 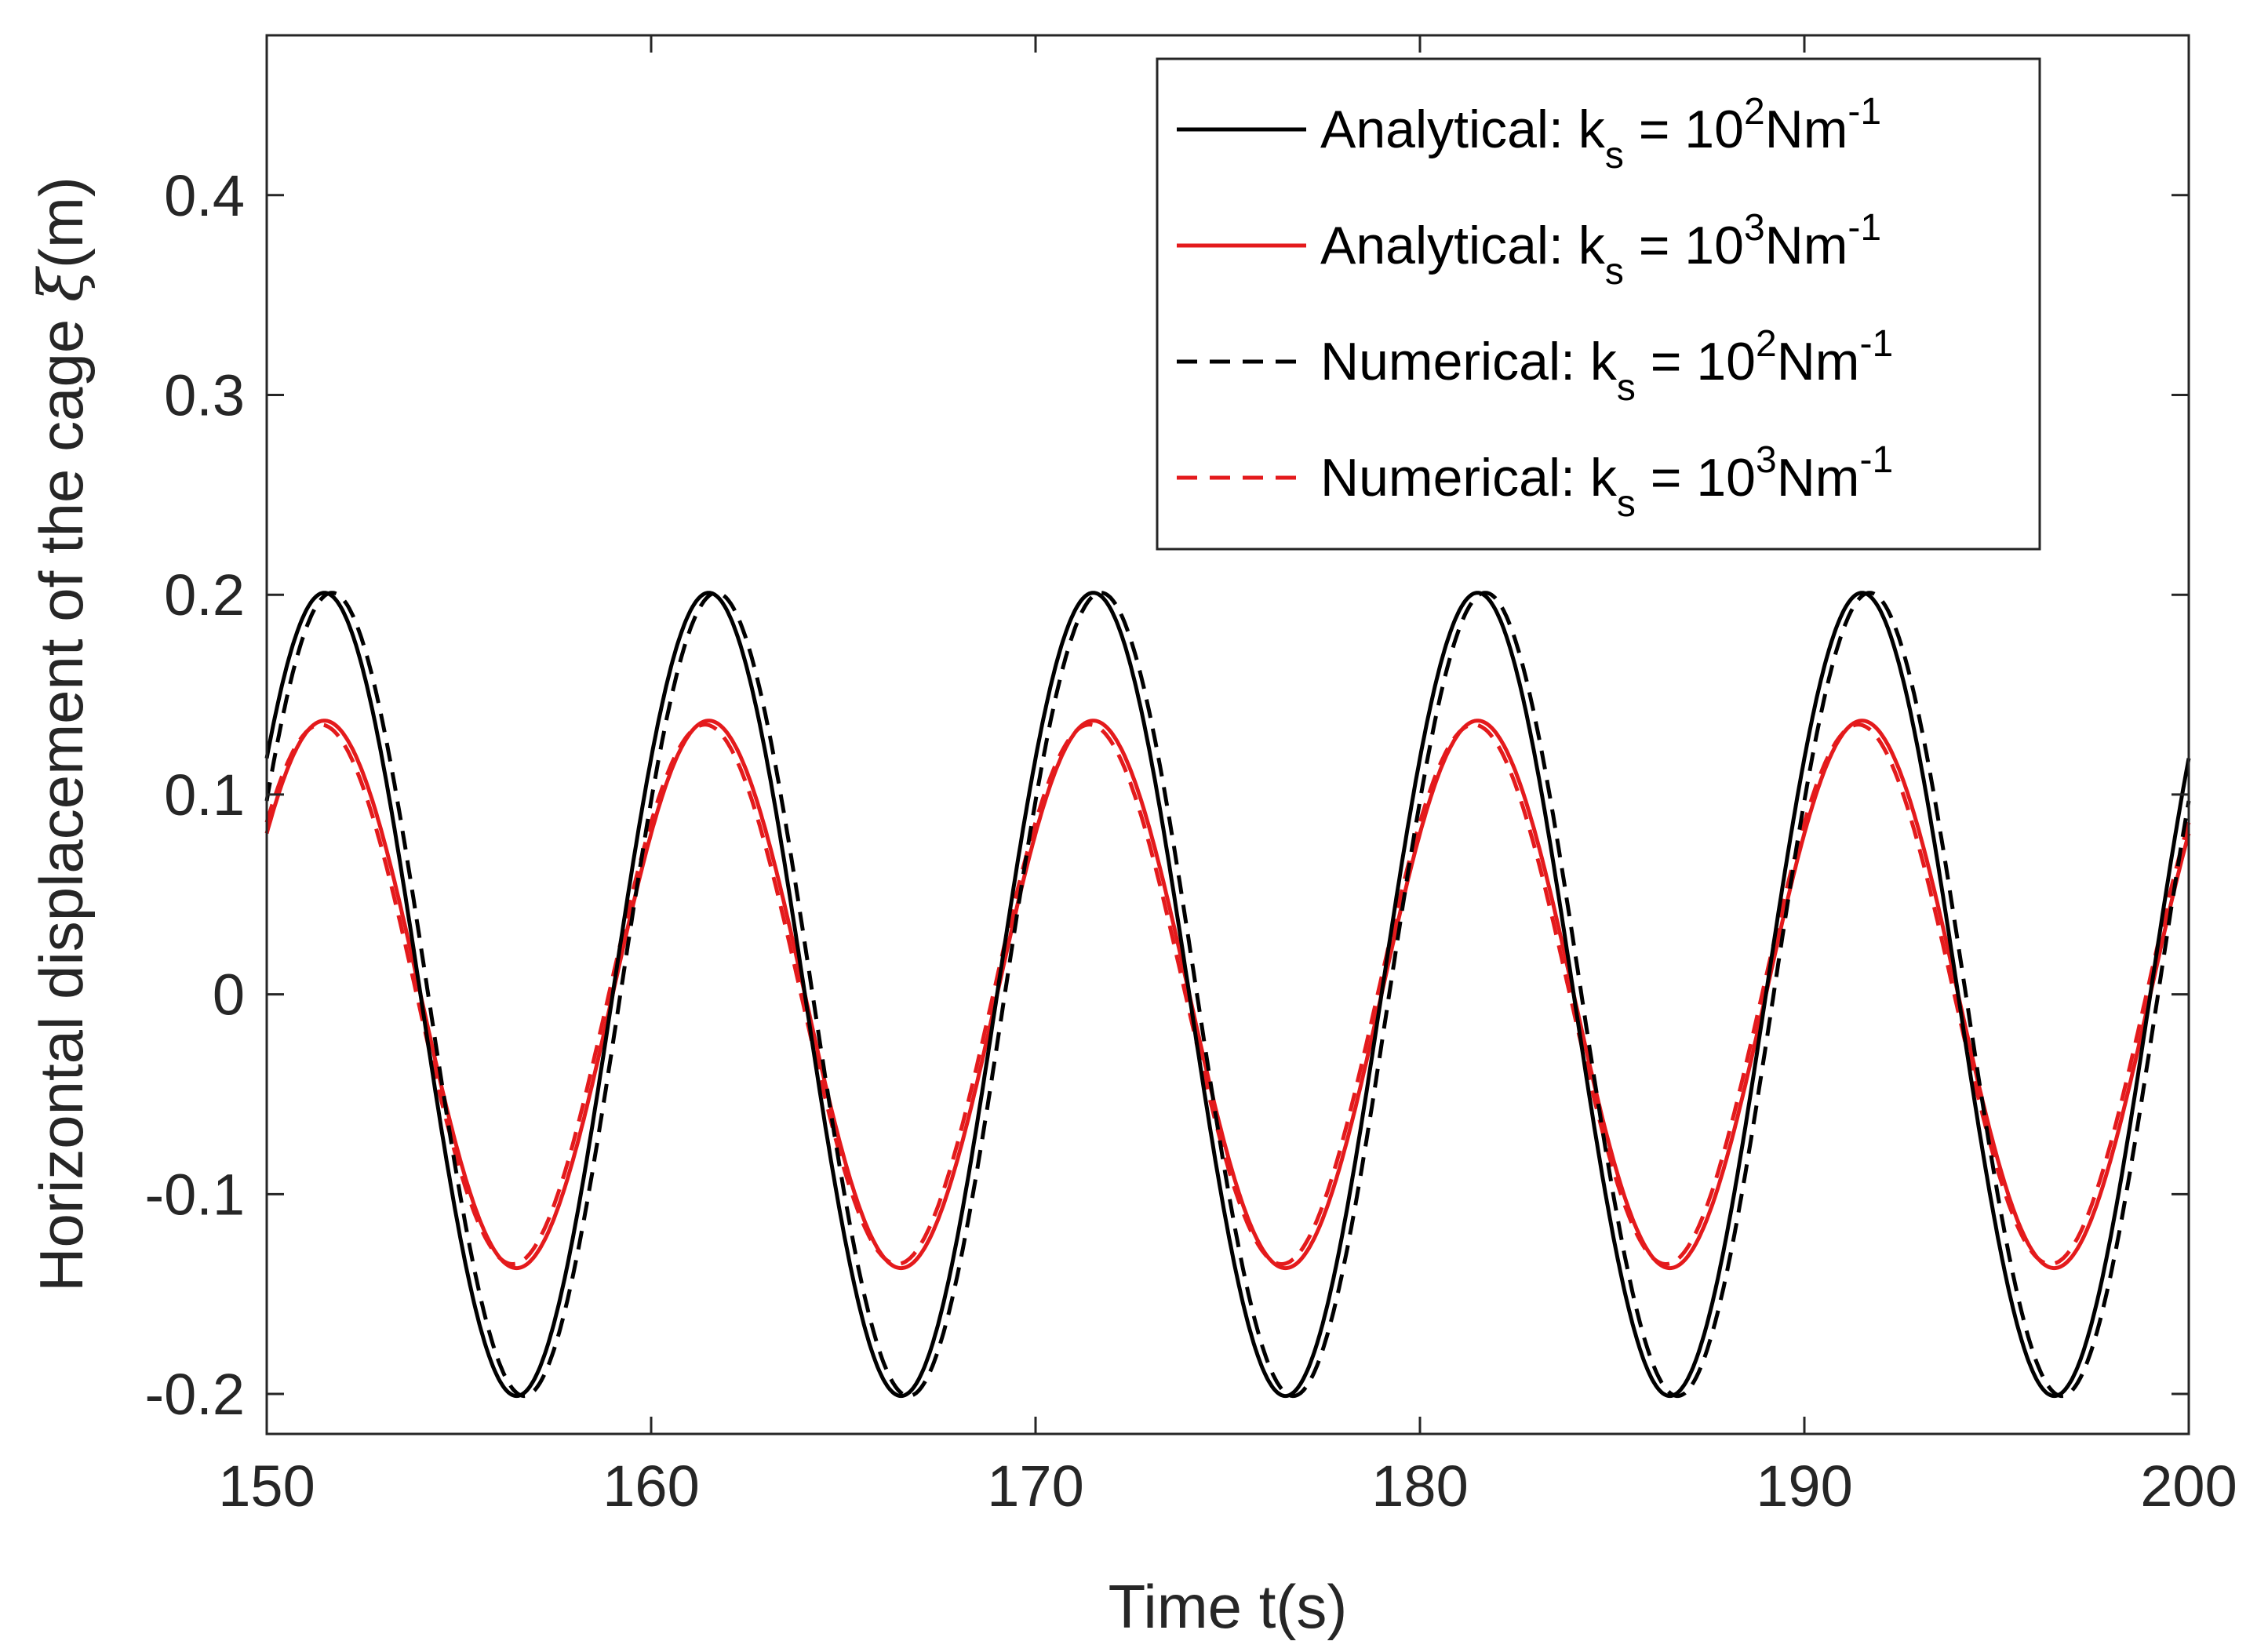 What do you see at coordinates (229, 995) in the screenshot?
I see `y-tick-label: 0` at bounding box center [229, 995].